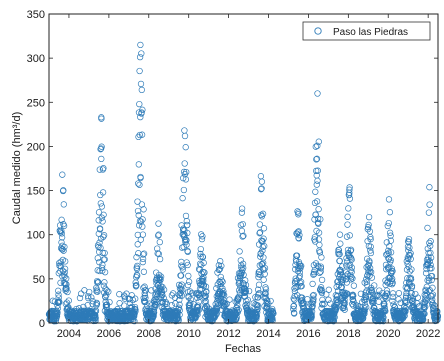 The height and width of the screenshot is (361, 444). What do you see at coordinates (149, 334) in the screenshot?
I see `x-tick-label: 2008` at bounding box center [149, 334].